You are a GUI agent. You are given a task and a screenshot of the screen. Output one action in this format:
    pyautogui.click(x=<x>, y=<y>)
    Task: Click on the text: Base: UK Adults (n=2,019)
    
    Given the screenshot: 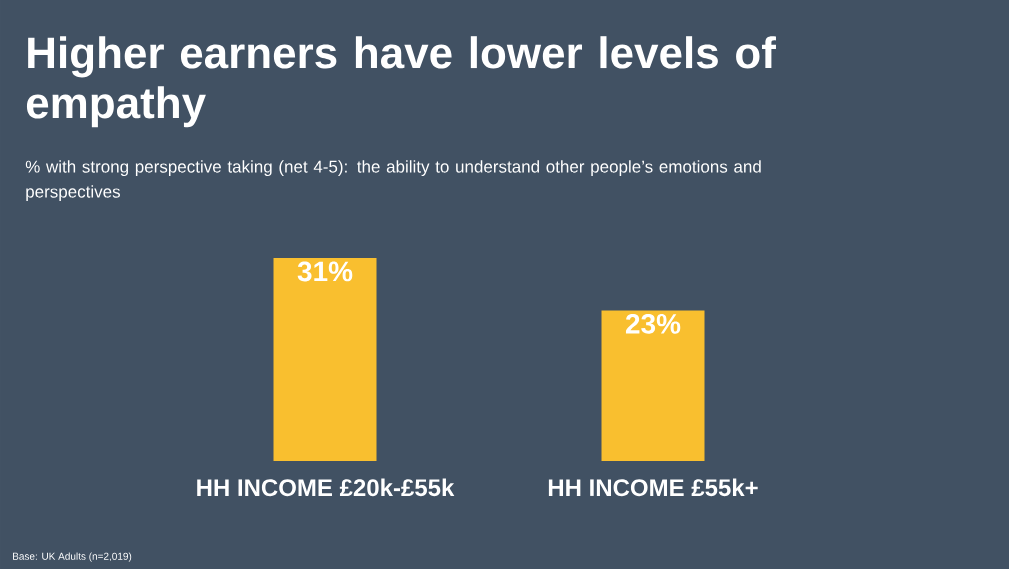 What is the action you would take?
    pyautogui.click(x=72, y=557)
    